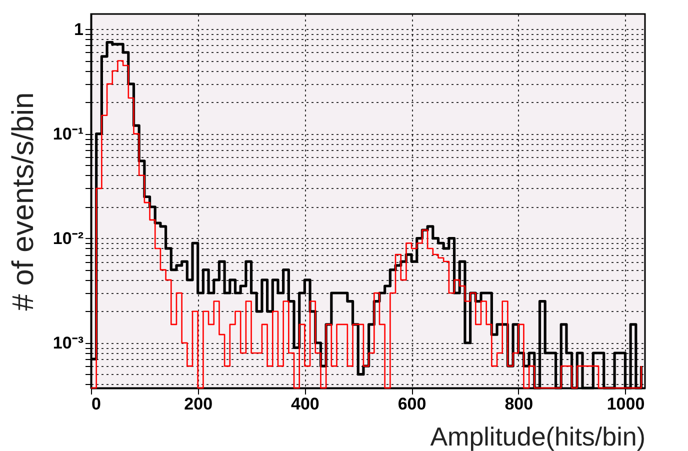  What do you see at coordinates (68, 238) in the screenshot?
I see `y-tick-label: 10⁻²` at bounding box center [68, 238].